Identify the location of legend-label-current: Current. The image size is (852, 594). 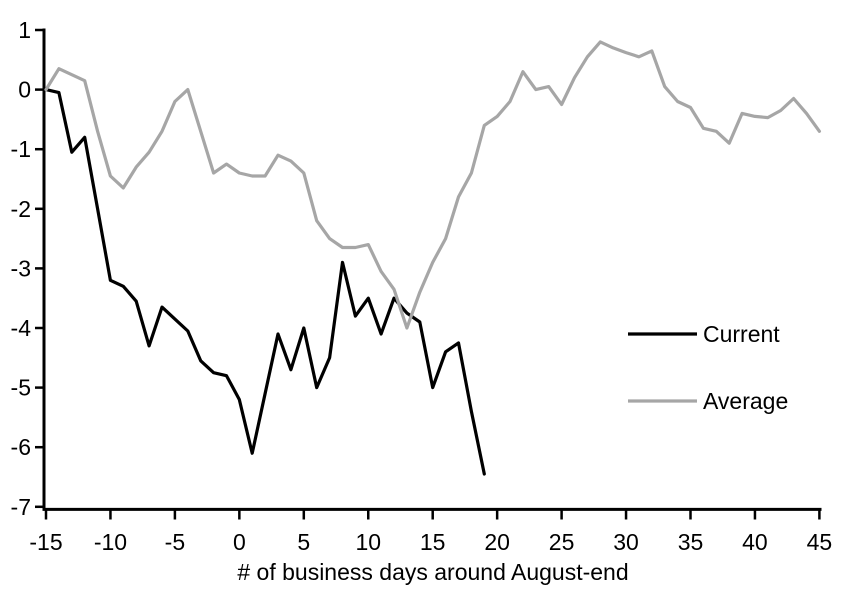
(741, 334).